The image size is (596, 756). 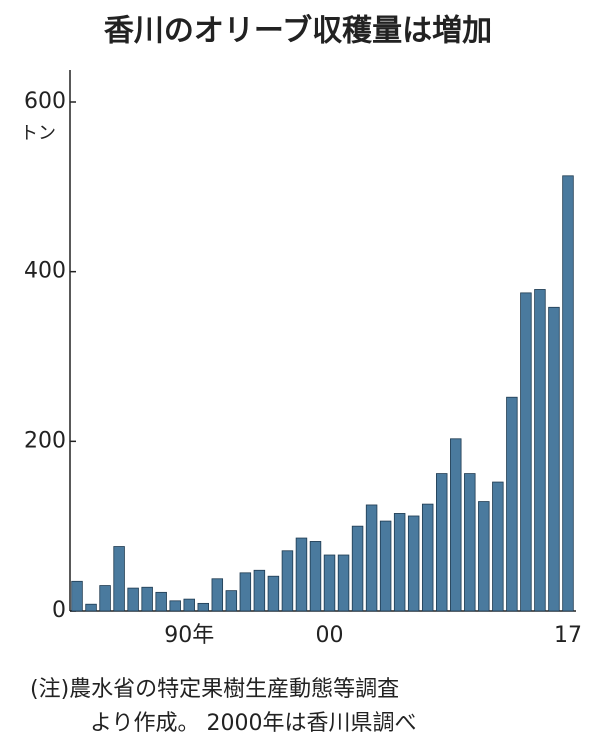 I want to click on chart-title: 香川のオリーブ収穫量は増加, so click(x=298, y=31).